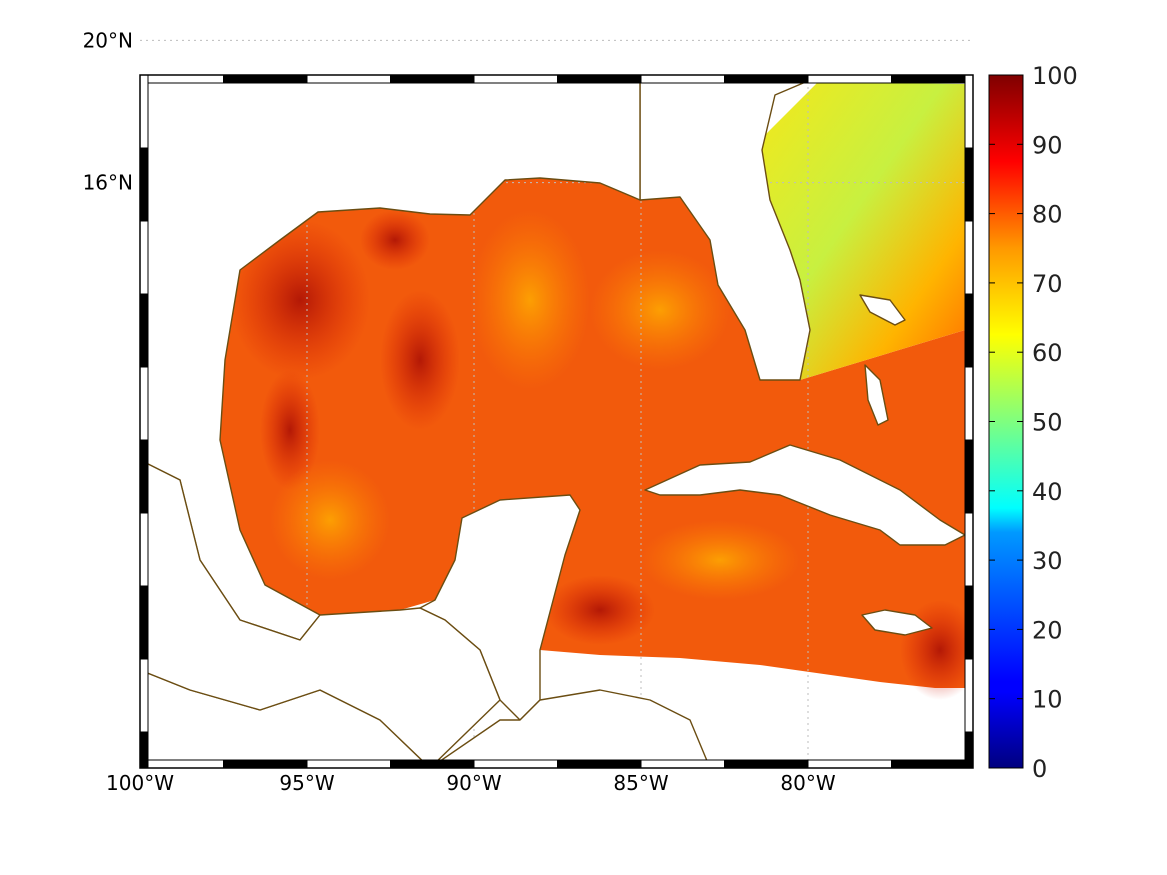 Image resolution: width=1167 pixels, height=875 pixels. What do you see at coordinates (640, 783) in the screenshot?
I see `lon-tick-label: 85°W` at bounding box center [640, 783].